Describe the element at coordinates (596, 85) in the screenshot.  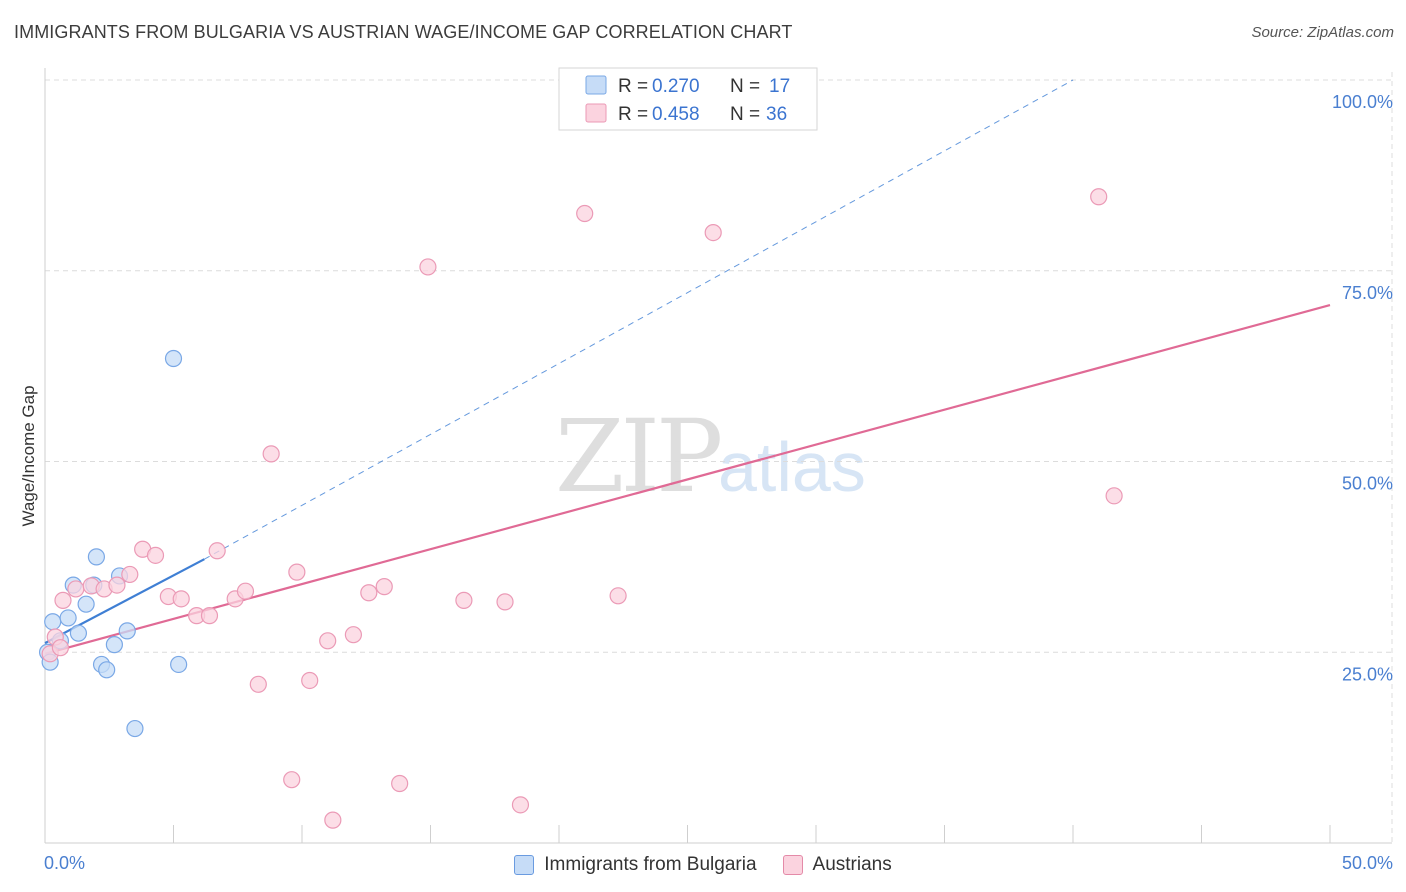
I see `legend-swatch-blue` at that location.